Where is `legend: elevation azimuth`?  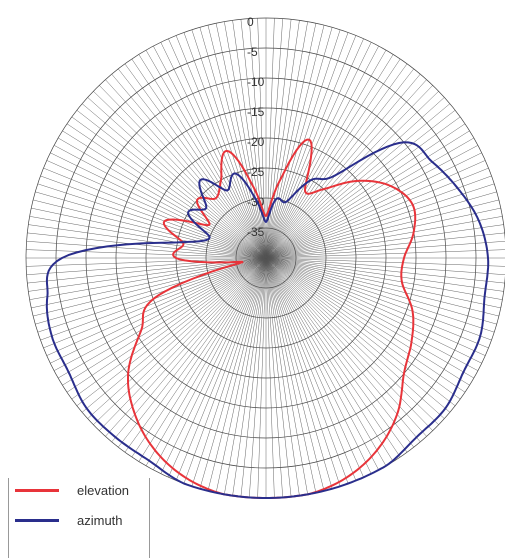 legend: elevation azimuth is located at coordinates (79, 518).